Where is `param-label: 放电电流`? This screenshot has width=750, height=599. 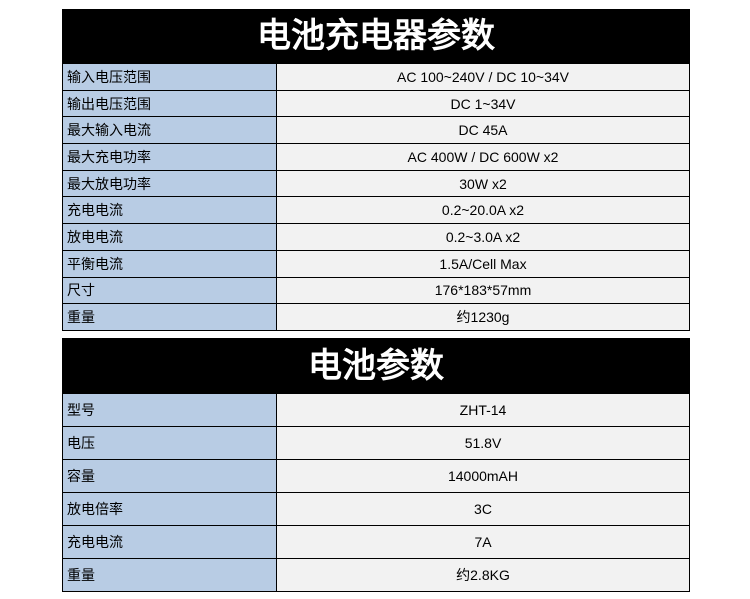 param-label: 放电电流 is located at coordinates (170, 237).